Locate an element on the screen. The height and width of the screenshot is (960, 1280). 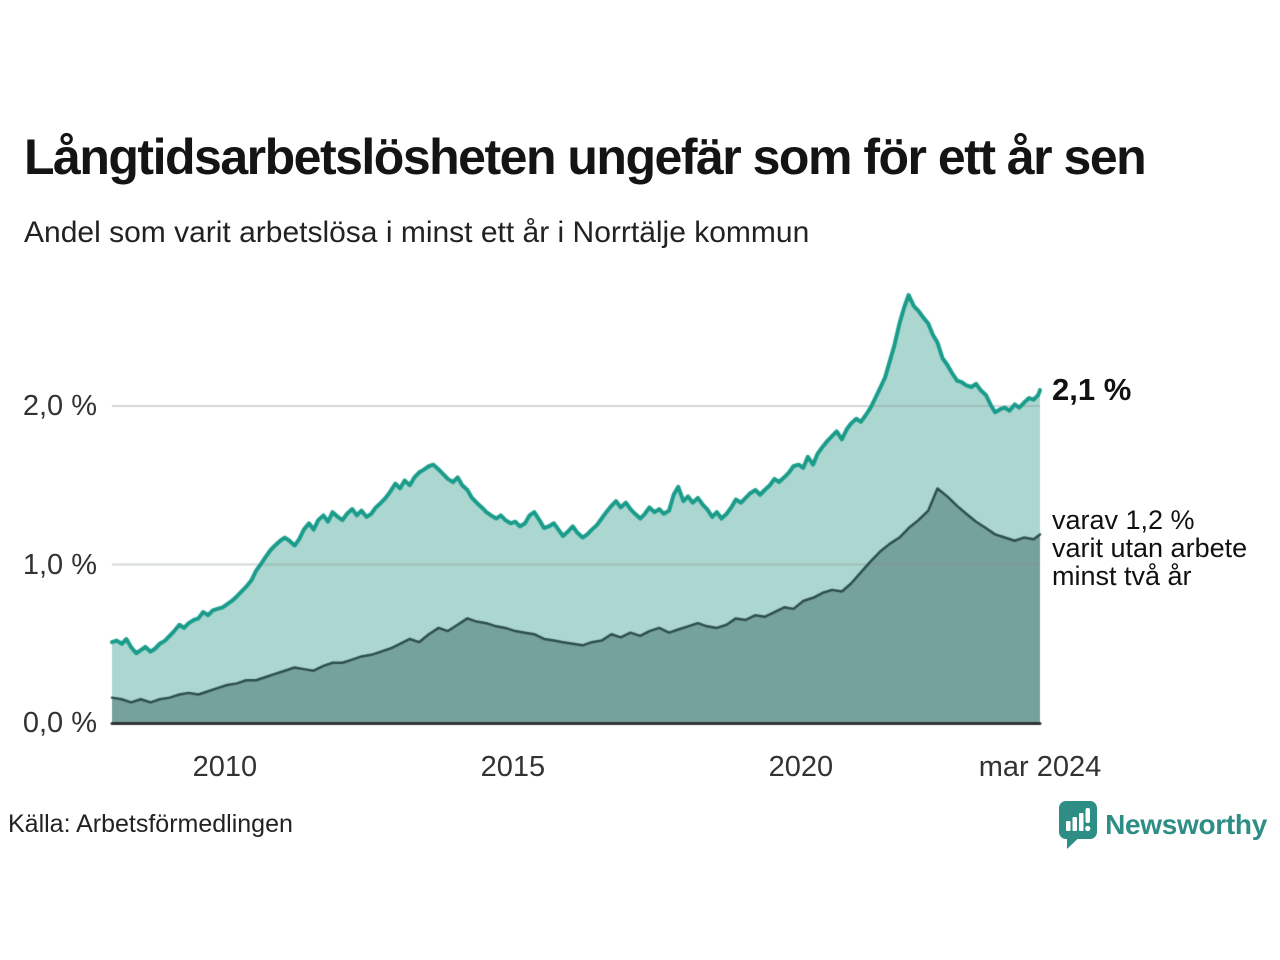
y-axis-tick-1: 1,0 % is located at coordinates (59, 564).